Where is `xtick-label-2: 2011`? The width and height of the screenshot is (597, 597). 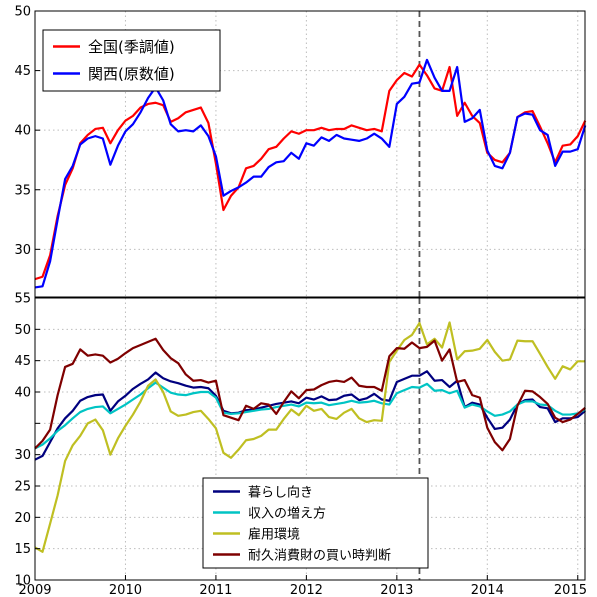 xtick-label-2: 2011 is located at coordinates (215, 590).